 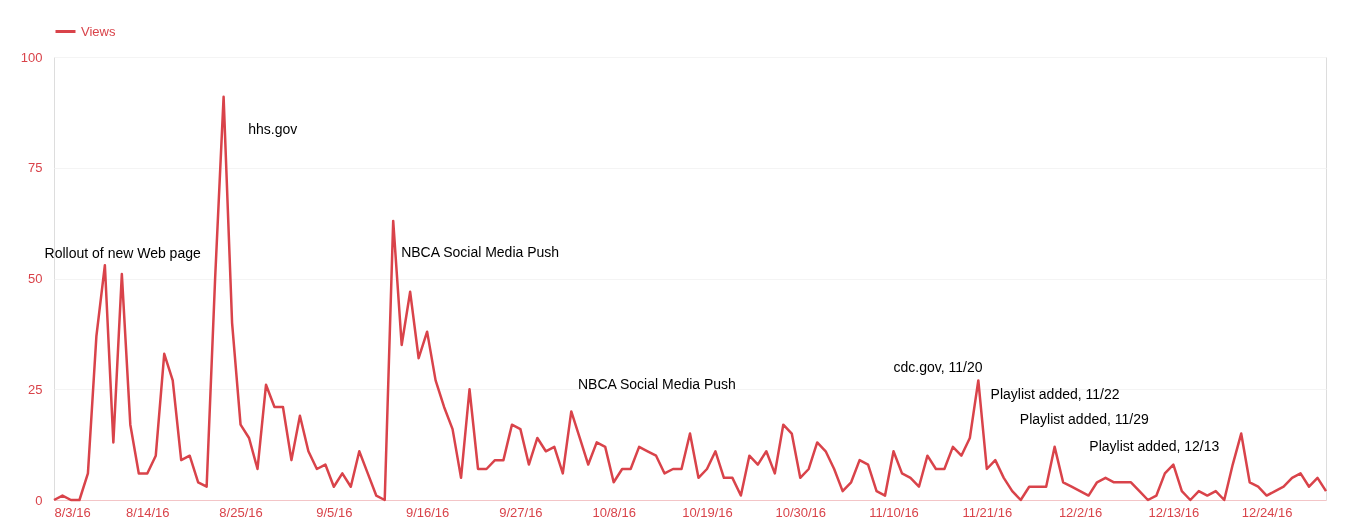 I want to click on x-tick-label: 8/14/16, so click(x=148, y=512).